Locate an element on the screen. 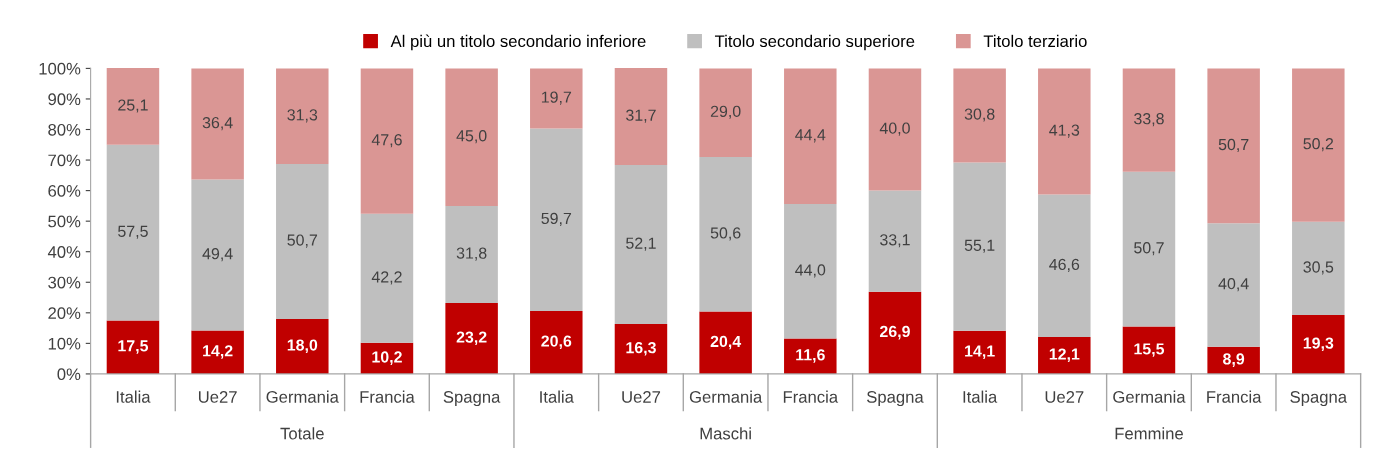  data-label: 50,2 is located at coordinates (1318, 145).